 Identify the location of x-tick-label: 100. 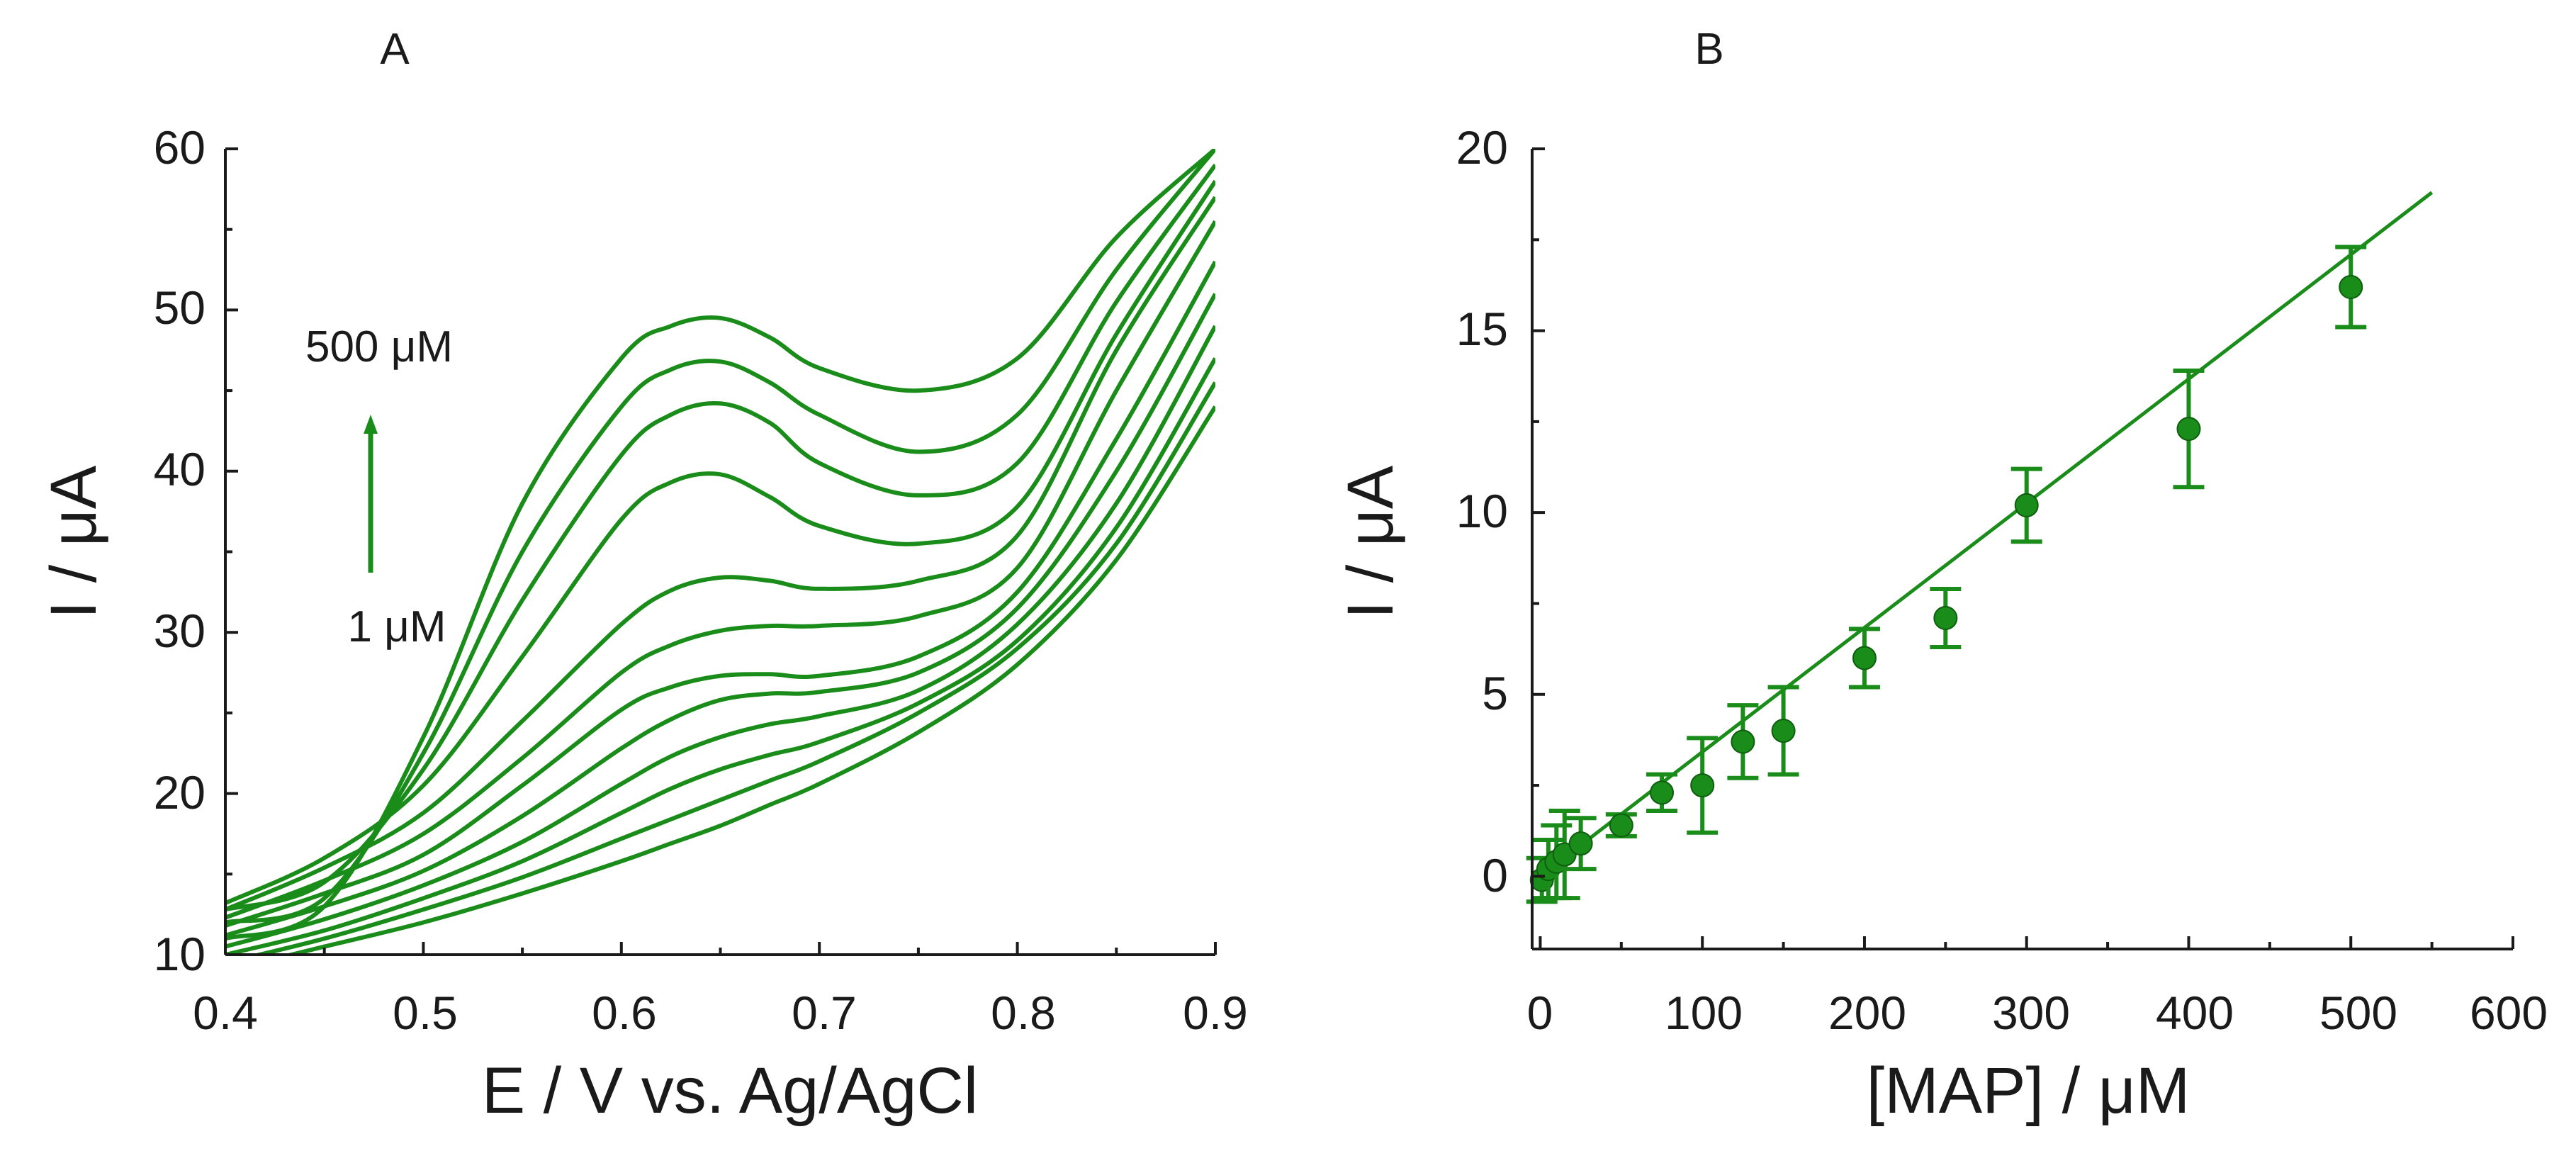
(1704, 1013).